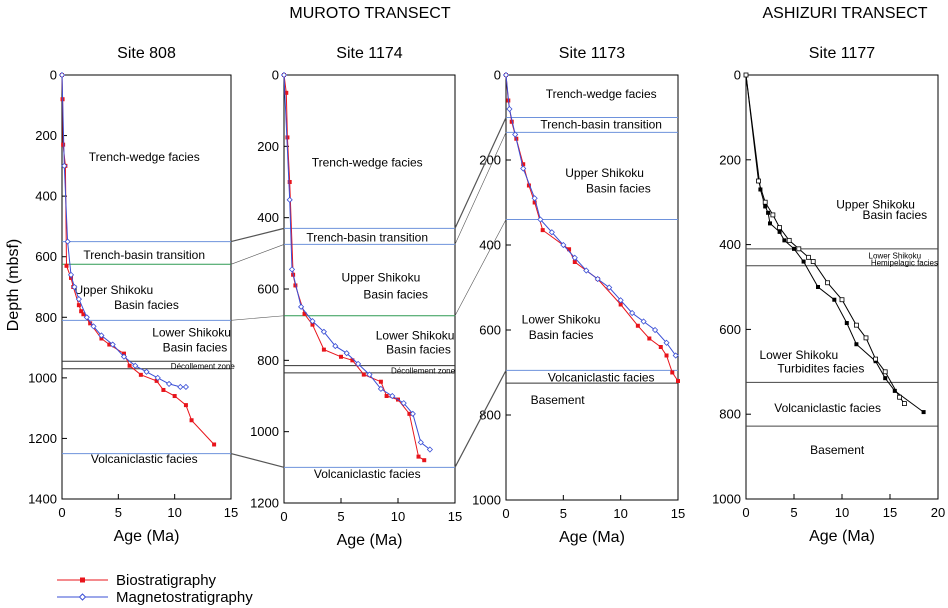  I want to click on y-tick-label: 1000, so click(42, 377).